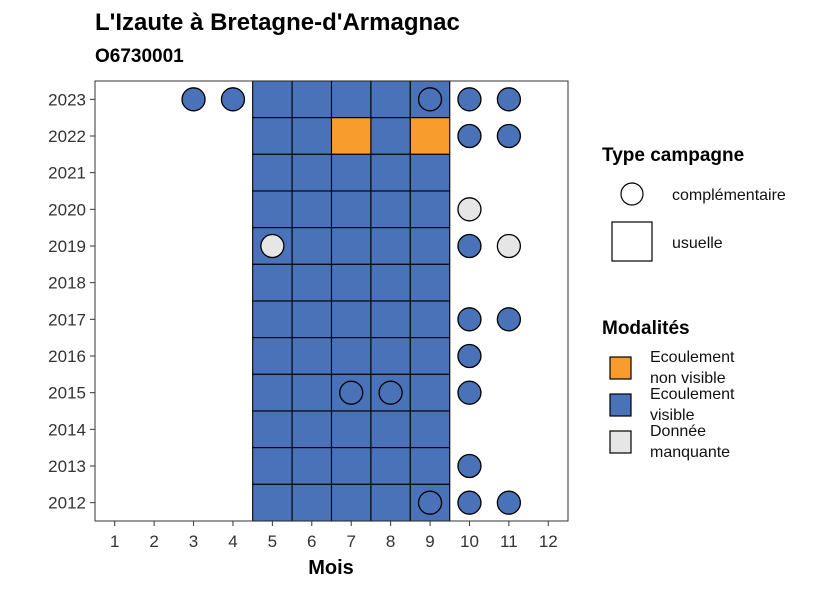 Image resolution: width=826 pixels, height=590 pixels. Describe the element at coordinates (729, 195) in the screenshot. I see `legend-complementaire-label: complémentaire` at that location.